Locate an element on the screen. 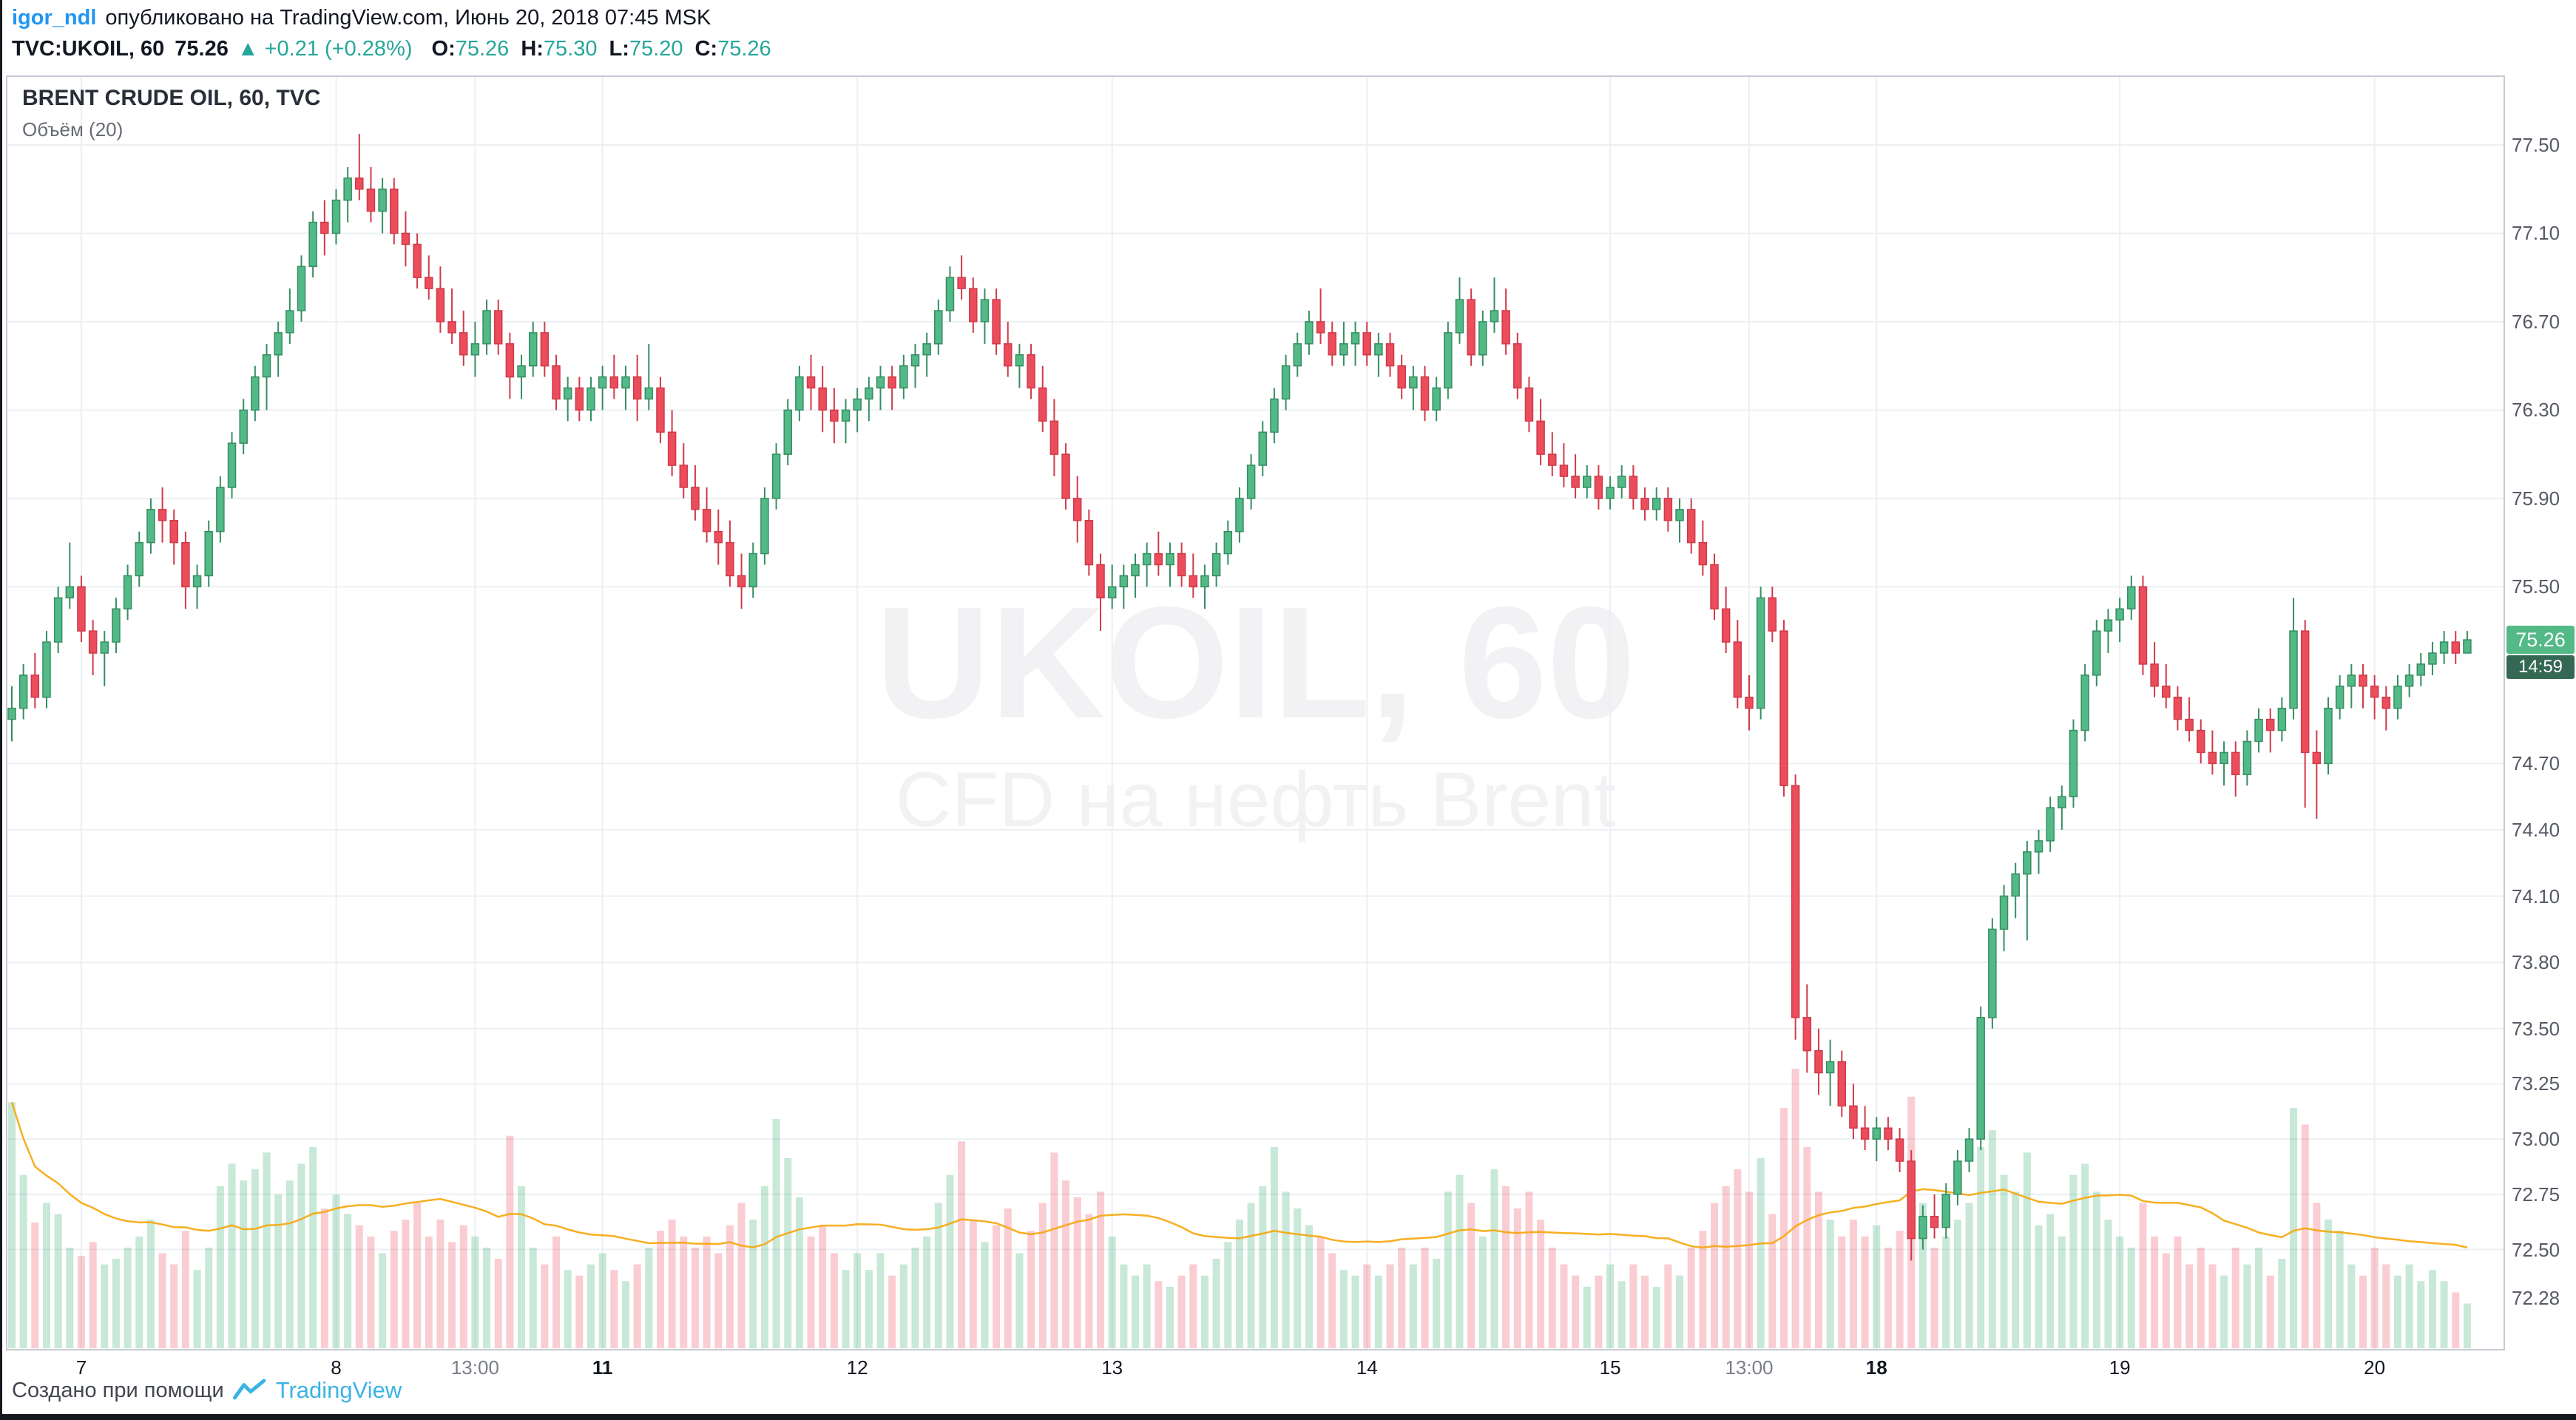  chart-title: BRENT CRUDE OIL, 60, TVC is located at coordinates (171, 98).